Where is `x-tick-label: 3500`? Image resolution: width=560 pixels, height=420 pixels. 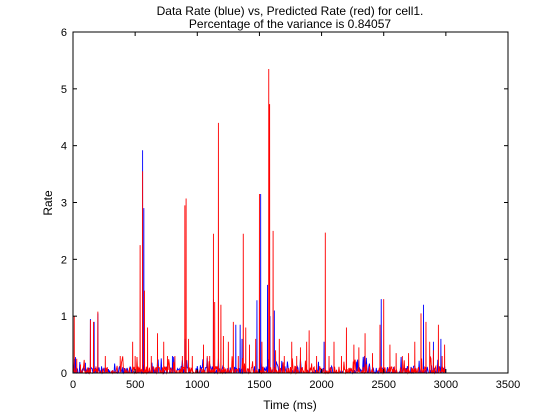 x-tick-label: 3500 is located at coordinates (508, 385).